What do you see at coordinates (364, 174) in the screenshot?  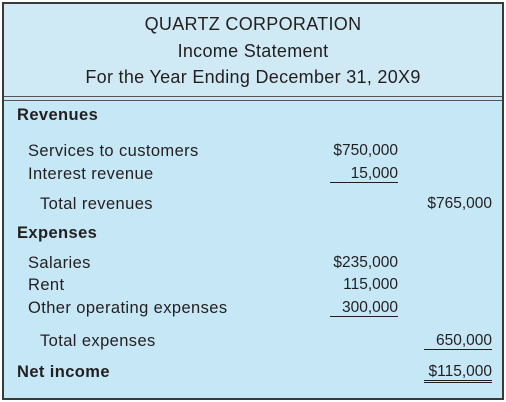 I see `item-amount: 15,000` at bounding box center [364, 174].